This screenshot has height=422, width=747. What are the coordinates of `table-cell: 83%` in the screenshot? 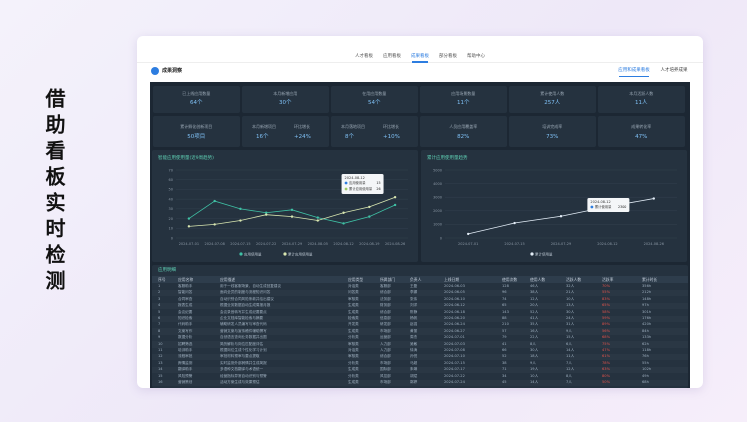 It's located at (606, 298).